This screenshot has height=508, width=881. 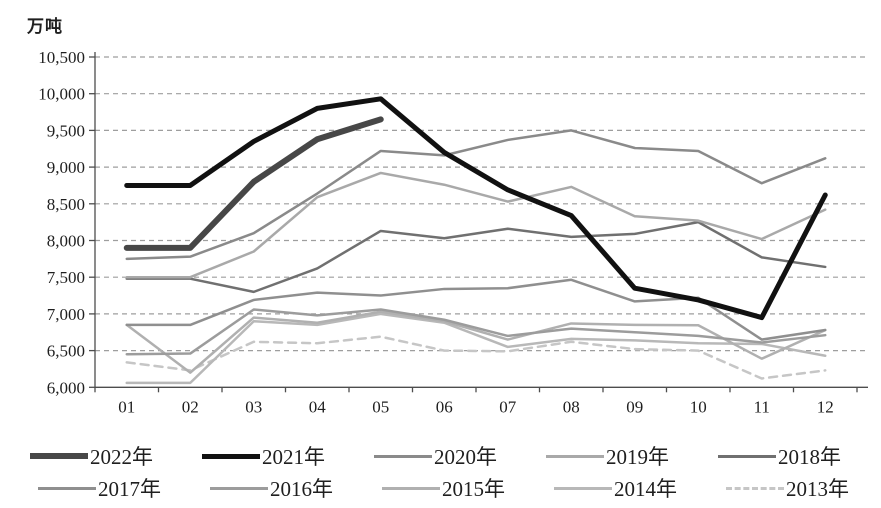 I want to click on x-tick-label-04: 04, so click(x=318, y=406).